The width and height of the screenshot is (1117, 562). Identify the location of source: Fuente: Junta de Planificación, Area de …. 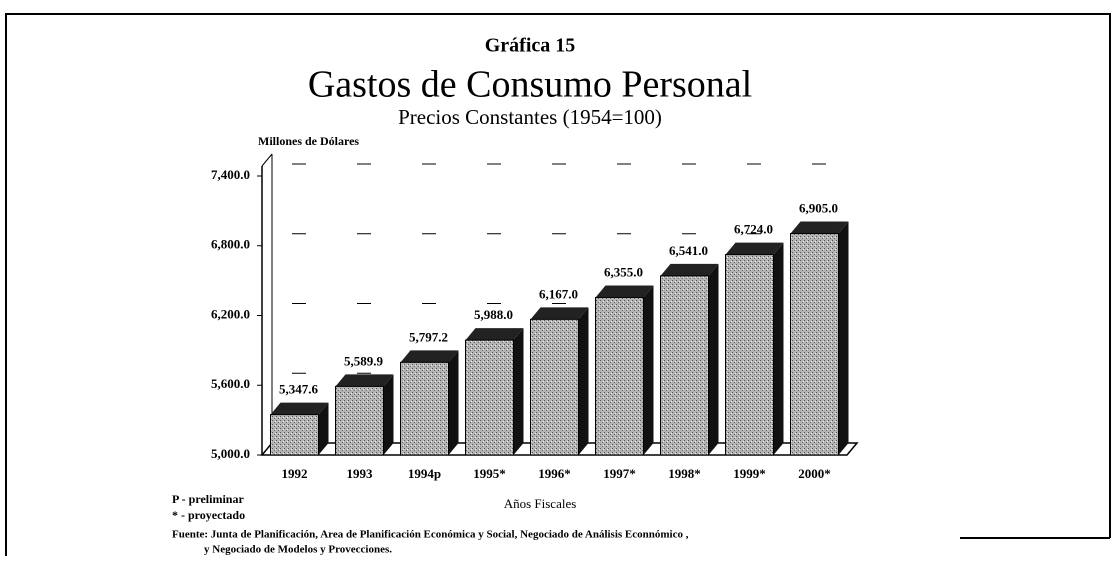
(430, 535).